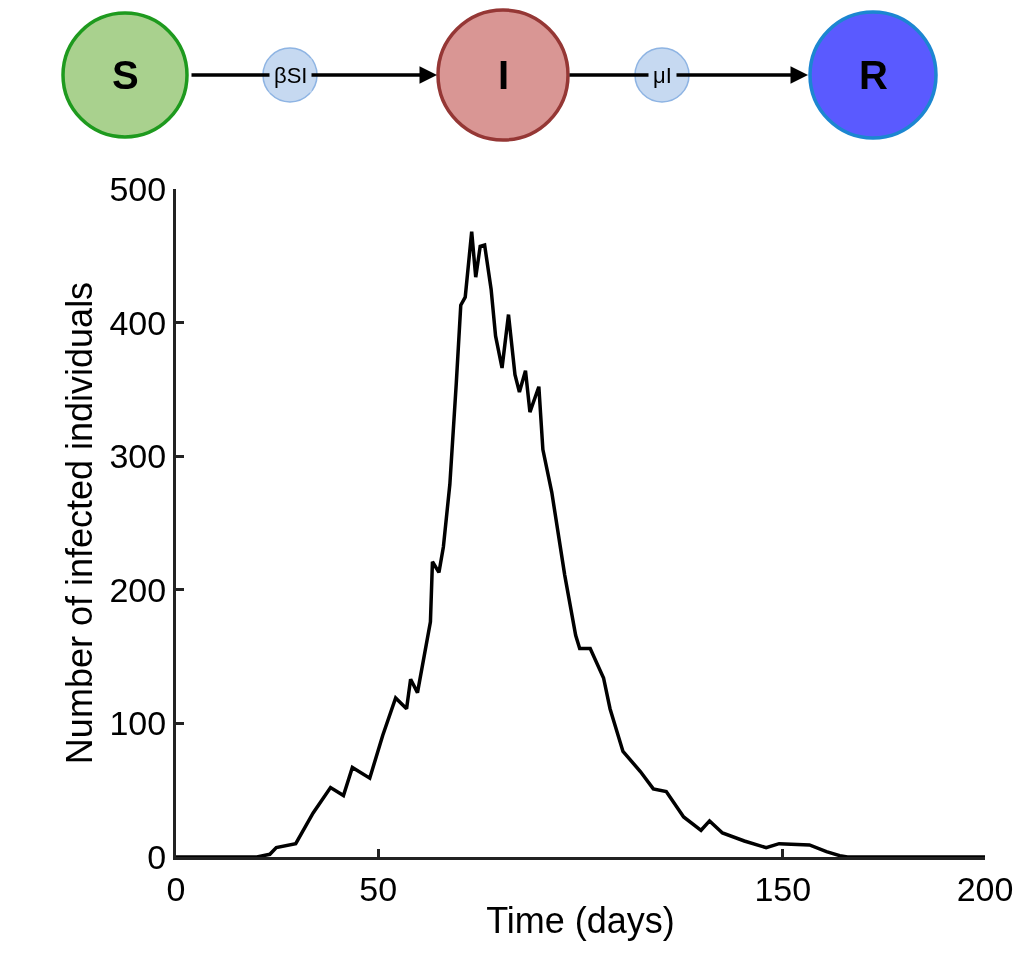  Describe the element at coordinates (138, 589) in the screenshot. I see `y-tick-label: 200` at that location.